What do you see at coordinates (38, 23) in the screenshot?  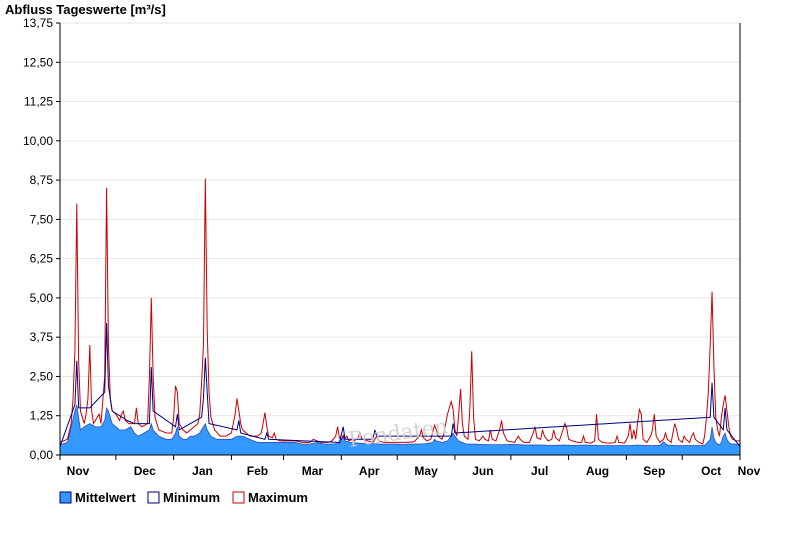 I see `y-tick-label: 13,75` at bounding box center [38, 23].